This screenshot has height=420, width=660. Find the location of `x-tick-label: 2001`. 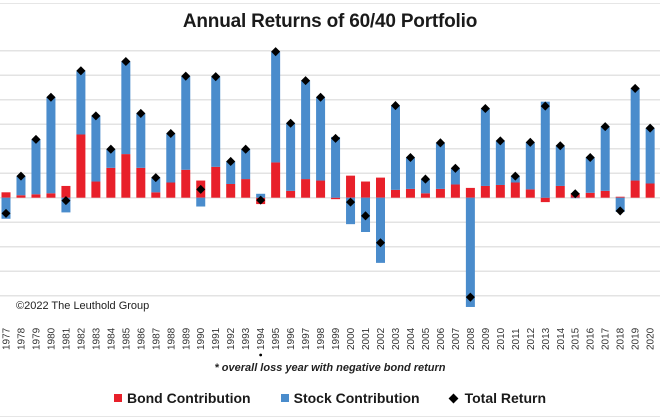

x-tick-label: 2001 is located at coordinates (366, 338).